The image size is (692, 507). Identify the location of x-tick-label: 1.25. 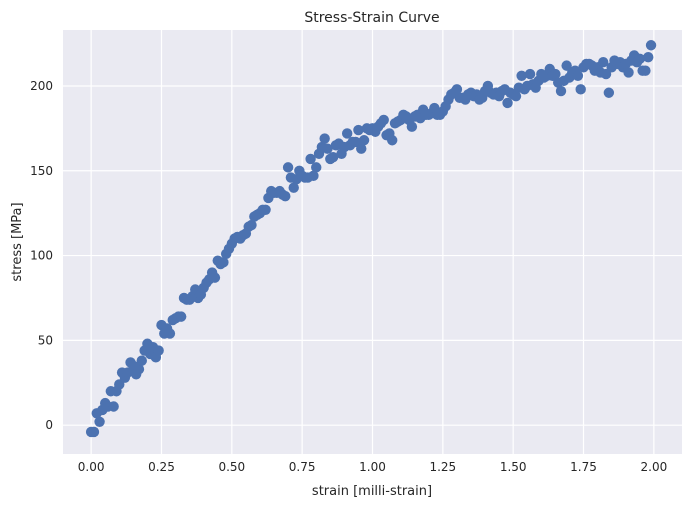
(442, 467).